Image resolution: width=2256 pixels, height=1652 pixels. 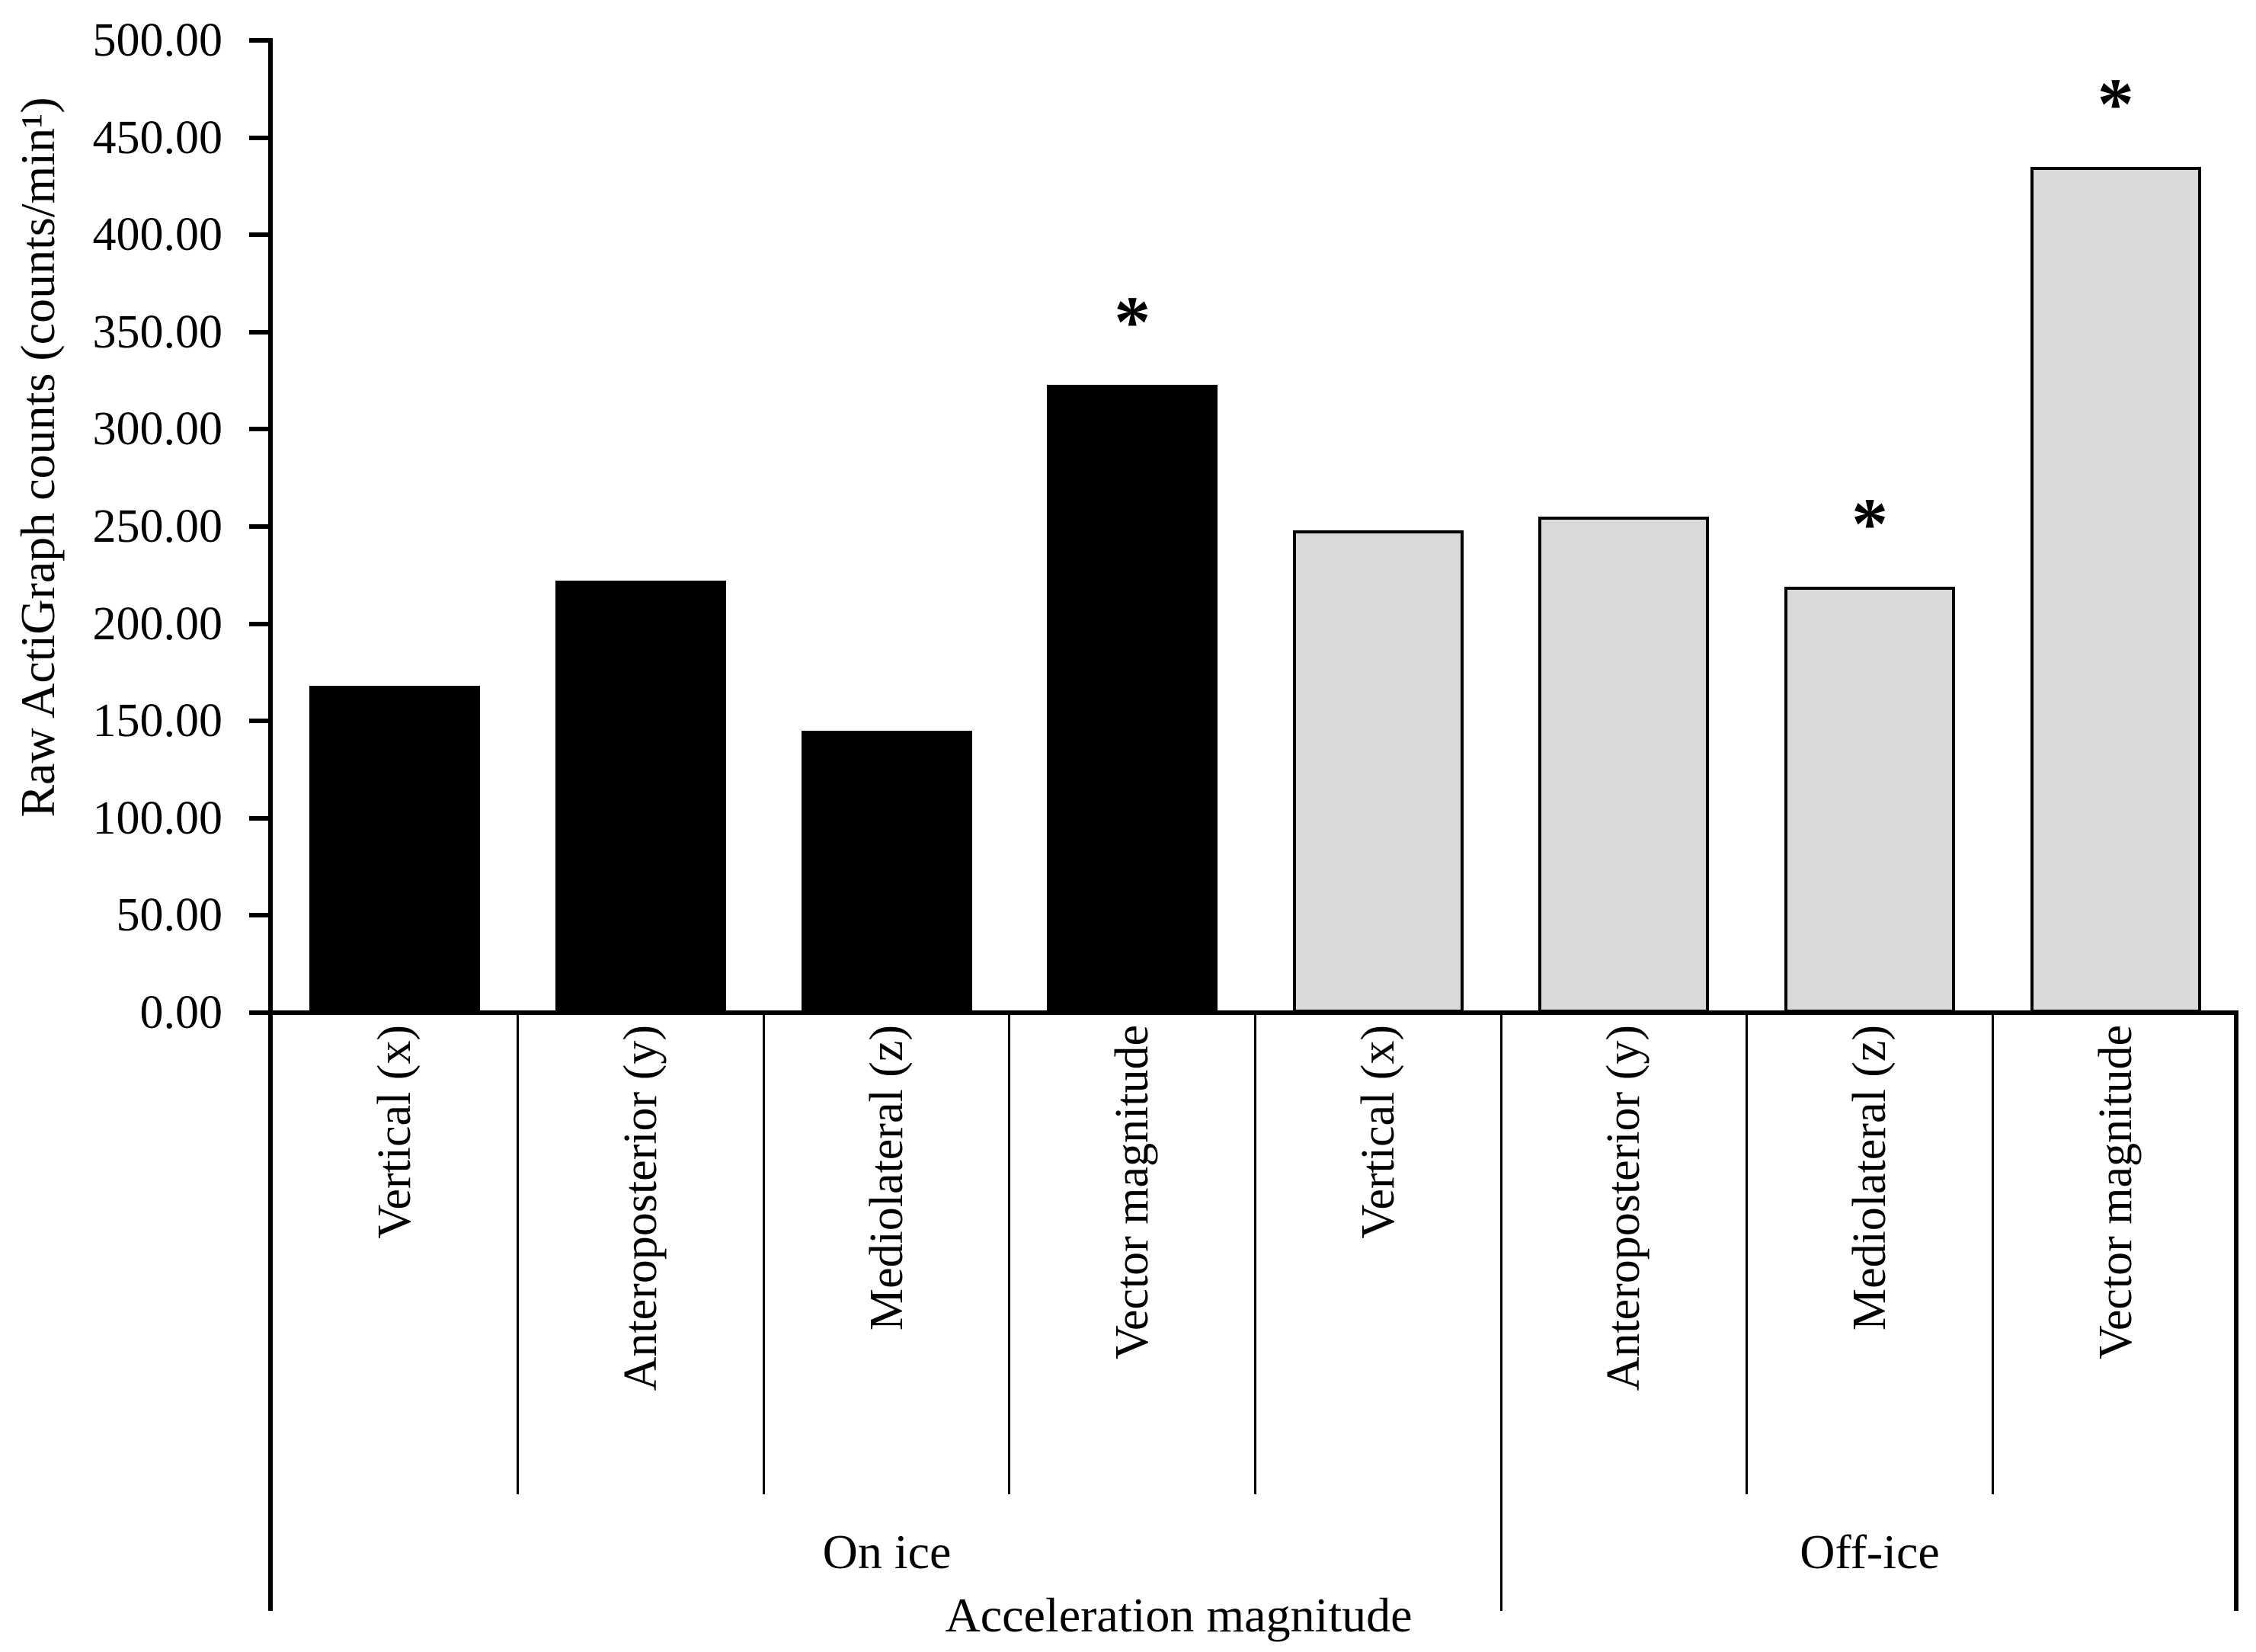 I want to click on y-tick-label: 150.00, so click(x=157, y=721).